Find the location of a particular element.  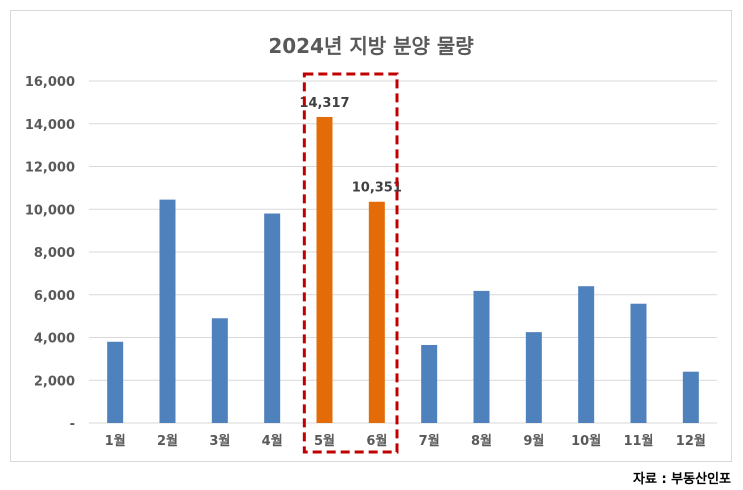

x-tick-label: 8월 is located at coordinates (481, 441).